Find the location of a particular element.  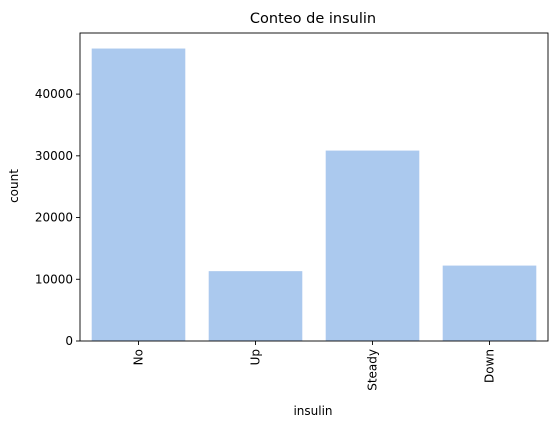

bar-no is located at coordinates (138, 194).